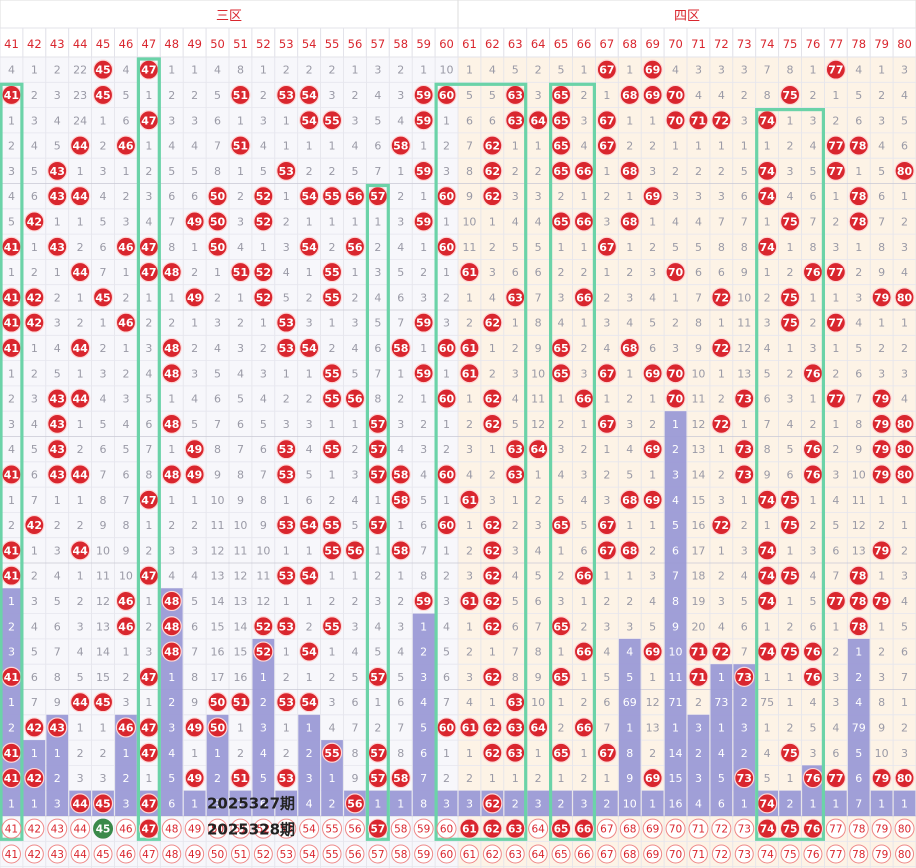 Image resolution: width=916 pixels, height=868 pixels. I want to click on drawn-ball-label: 60, so click(447, 348).